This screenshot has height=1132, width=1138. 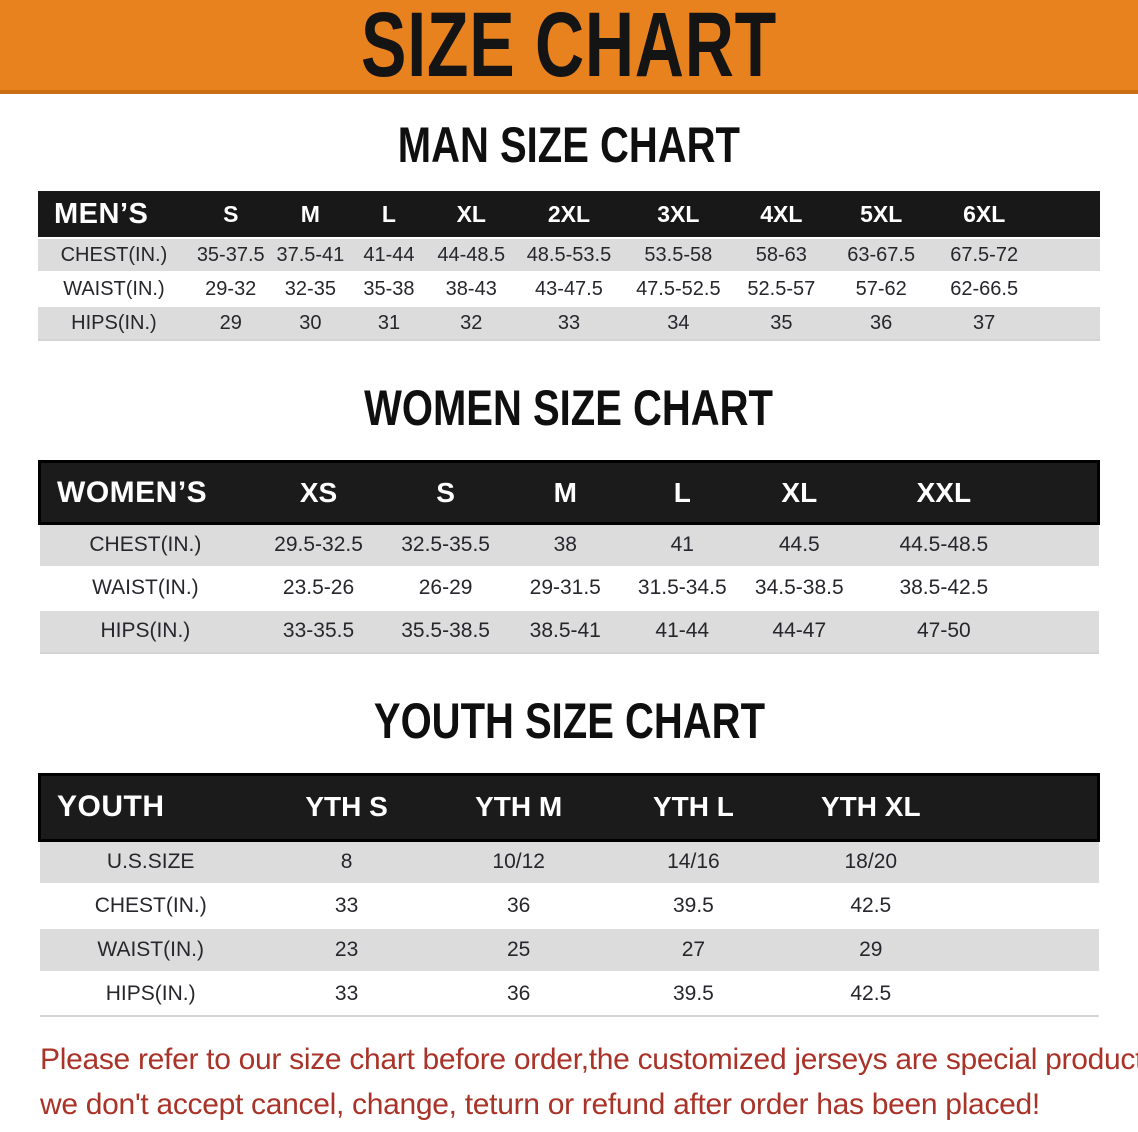 I want to click on measure-value: 31.5-34.5, so click(x=682, y=587).